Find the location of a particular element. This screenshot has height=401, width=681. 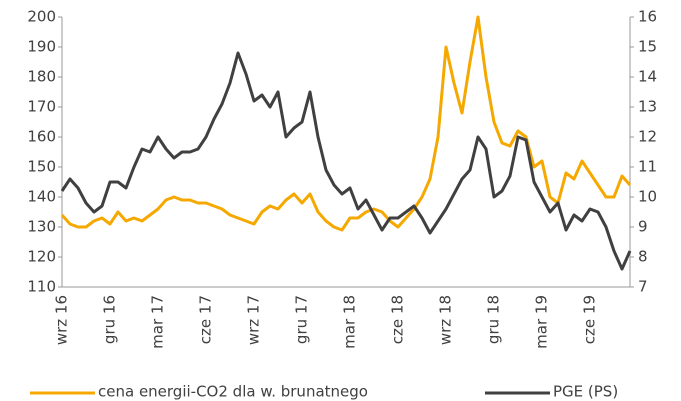

y2-tick-label: 7 is located at coordinates (643, 287).